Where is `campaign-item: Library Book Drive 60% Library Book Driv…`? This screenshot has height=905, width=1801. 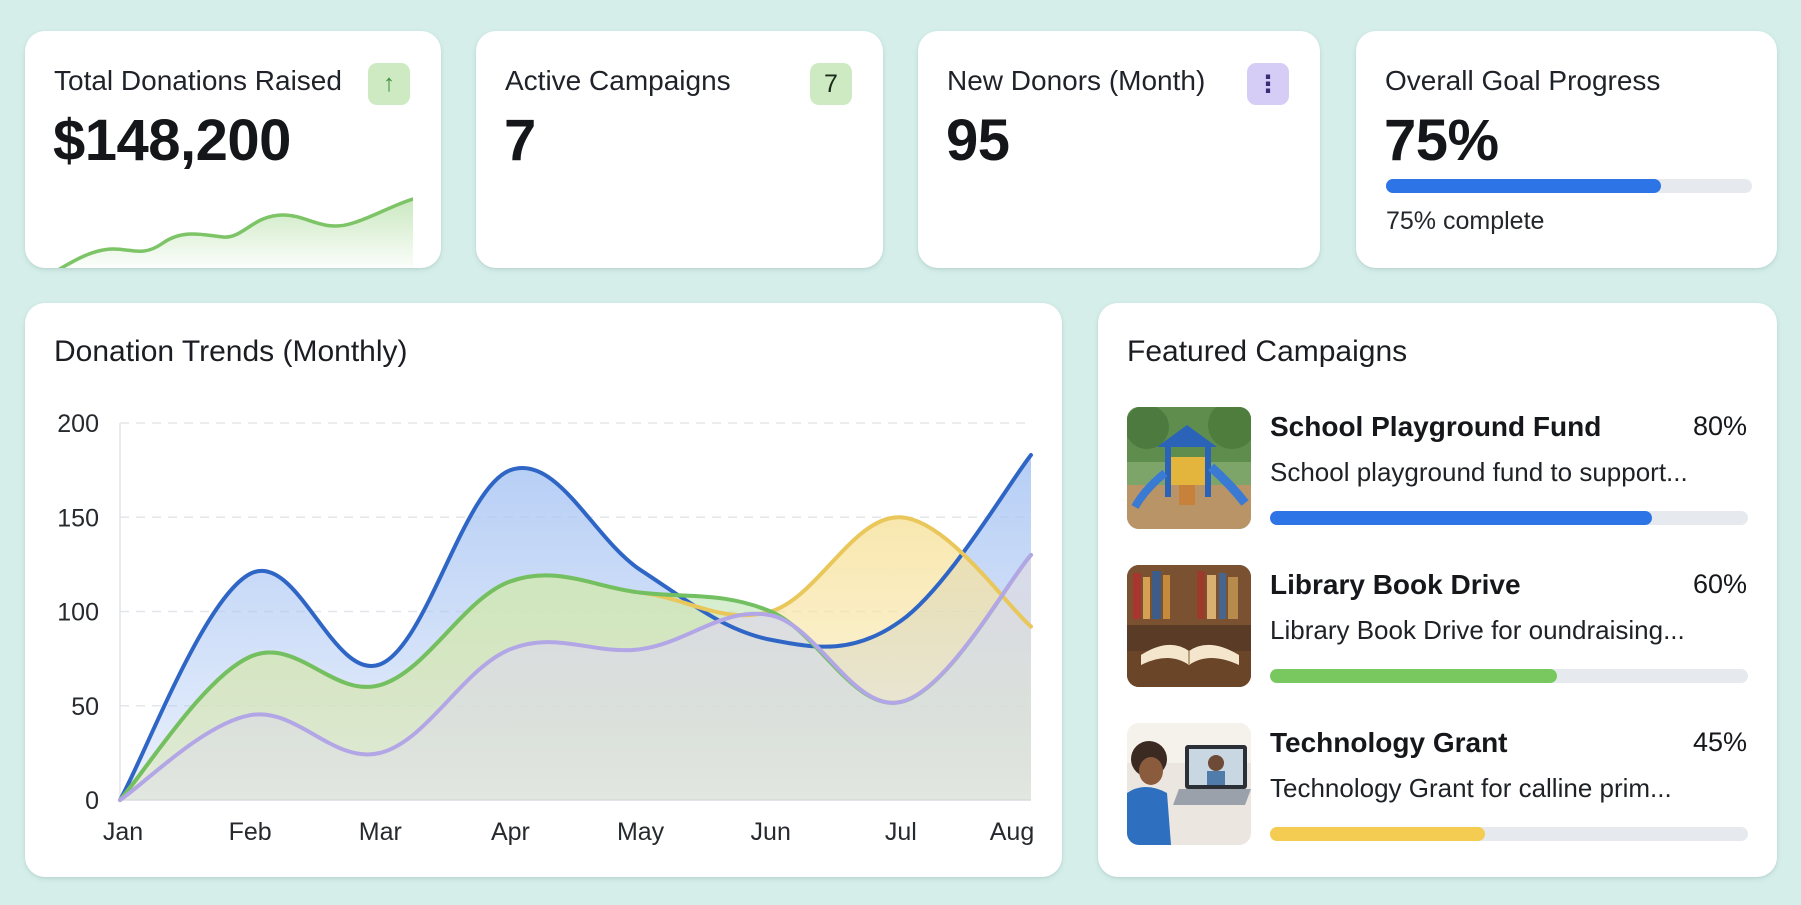 campaign-item: Library Book Drive 60% Library Book Driv… is located at coordinates (1437, 626).